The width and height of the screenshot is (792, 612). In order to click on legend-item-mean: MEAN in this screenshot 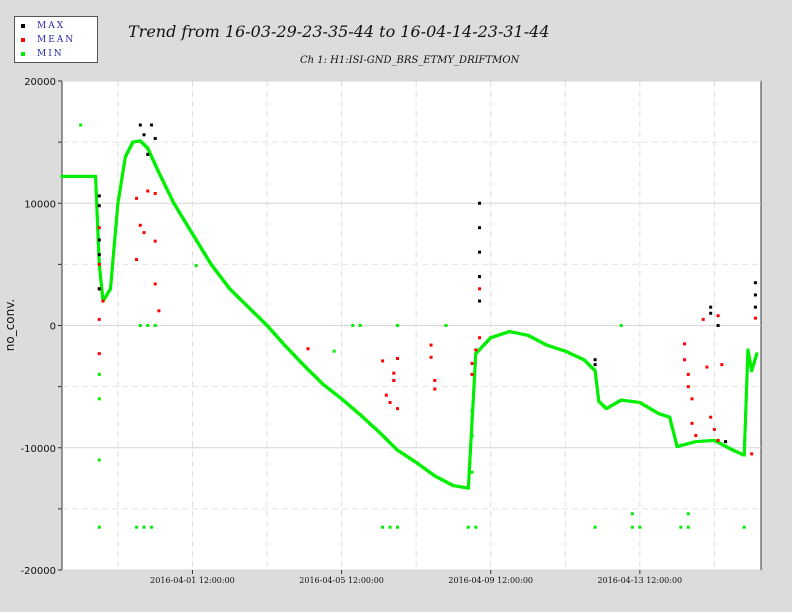, I will do `click(48, 40)`.